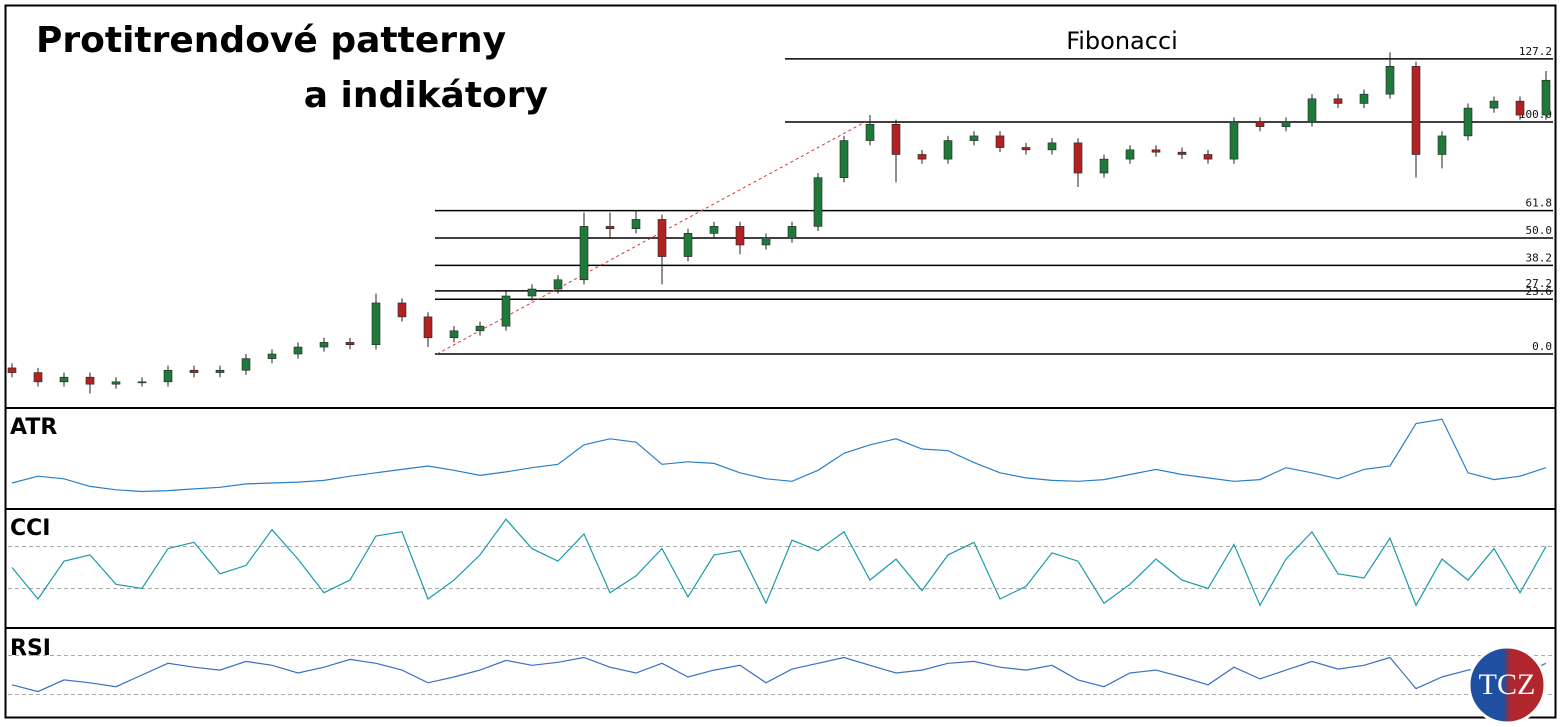 Image resolution: width=1563 pixels, height=727 pixels. Describe the element at coordinates (1539, 203) in the screenshot. I see `fib-label: 61.8` at that location.